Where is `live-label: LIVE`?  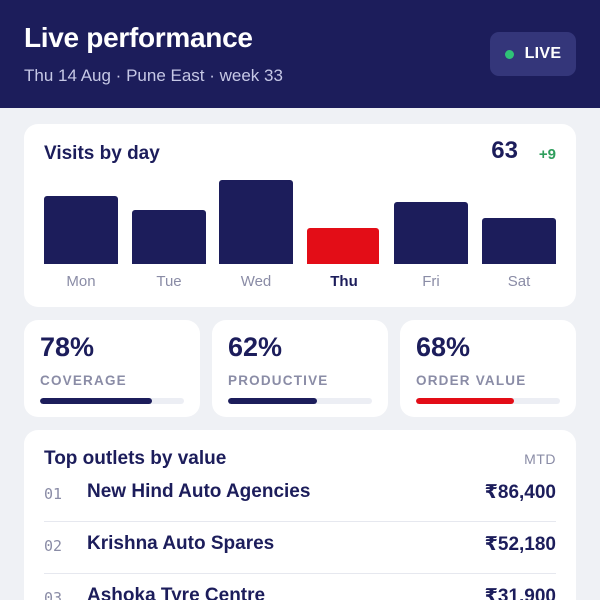
live-label: LIVE is located at coordinates (543, 53).